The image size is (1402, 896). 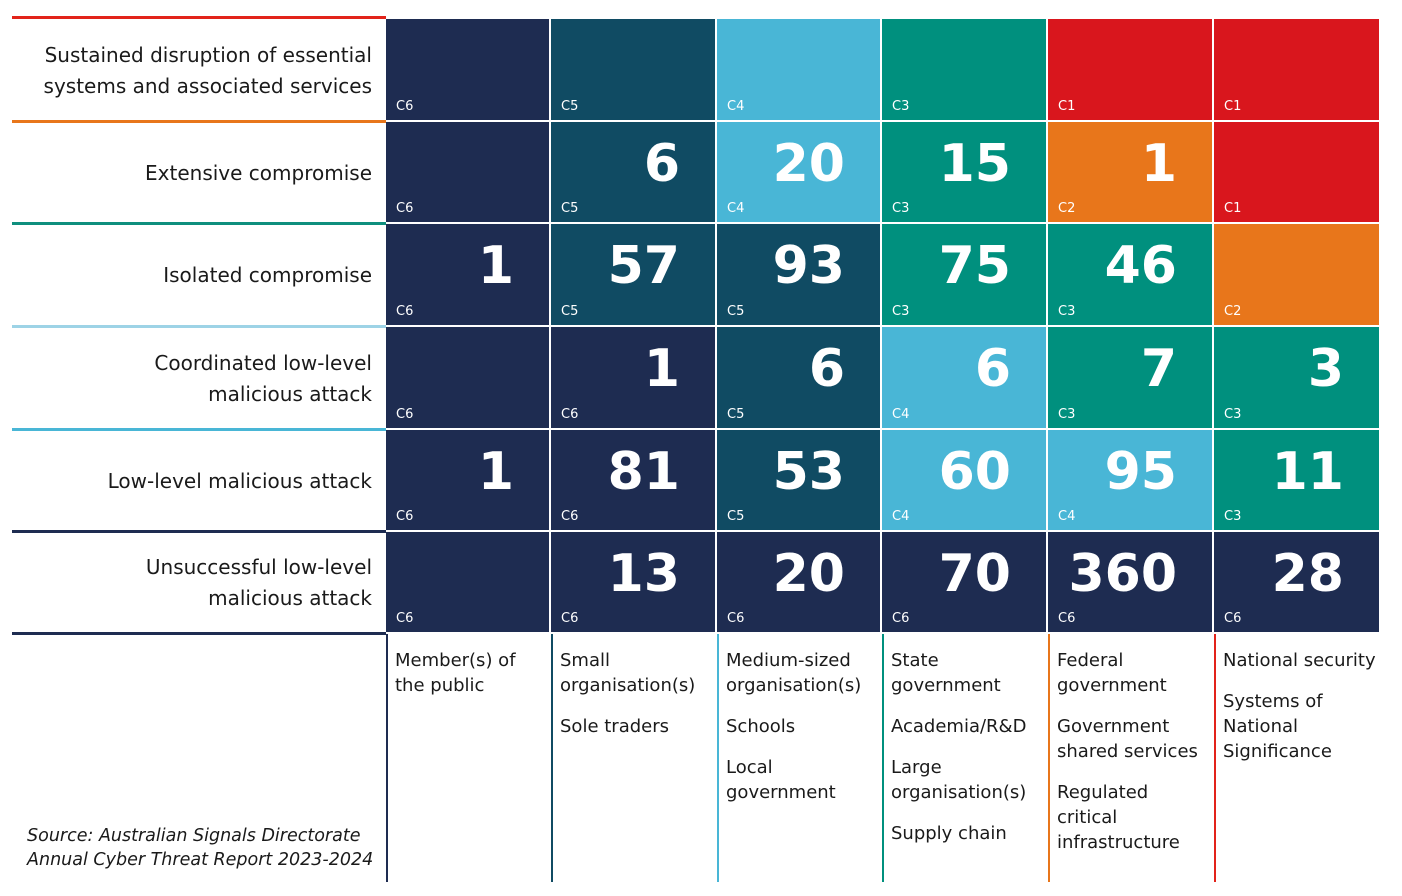 I want to click on row-label: Coordinated low-level malicious attack, so click(x=263, y=378).